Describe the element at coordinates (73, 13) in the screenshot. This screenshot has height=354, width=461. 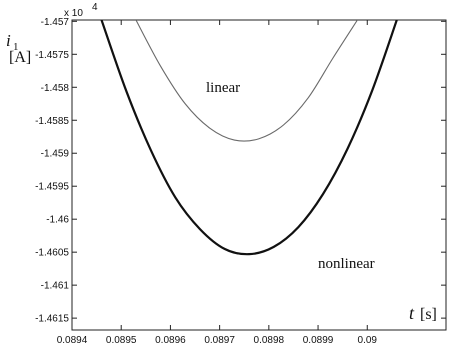
I see `exponent-label: x 10` at that location.